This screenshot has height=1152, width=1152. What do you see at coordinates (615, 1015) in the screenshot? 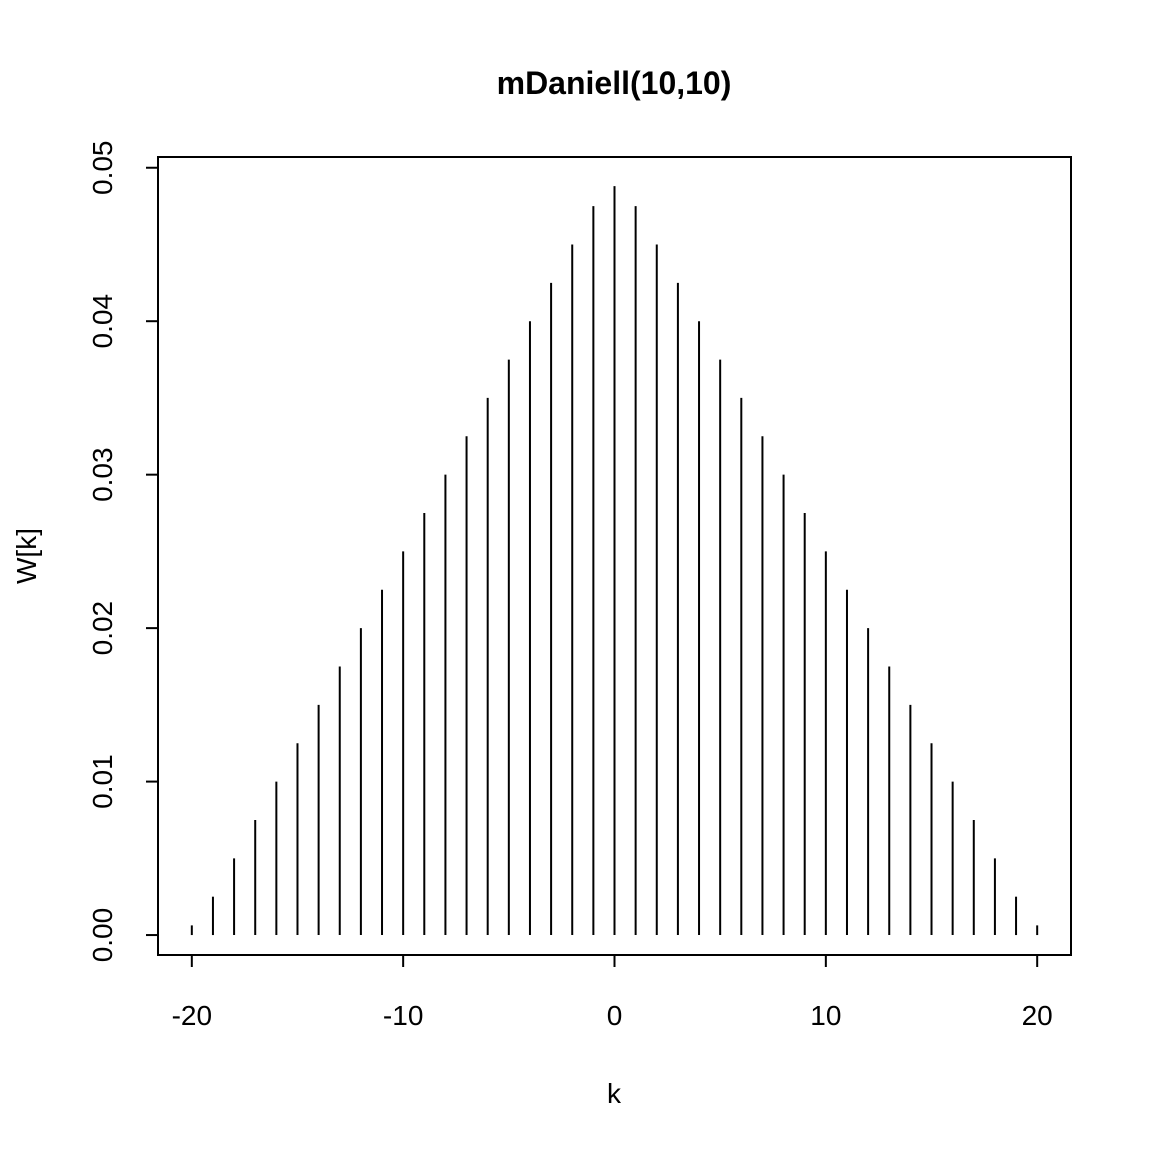
I see `x-tick-label: 0` at bounding box center [615, 1015].